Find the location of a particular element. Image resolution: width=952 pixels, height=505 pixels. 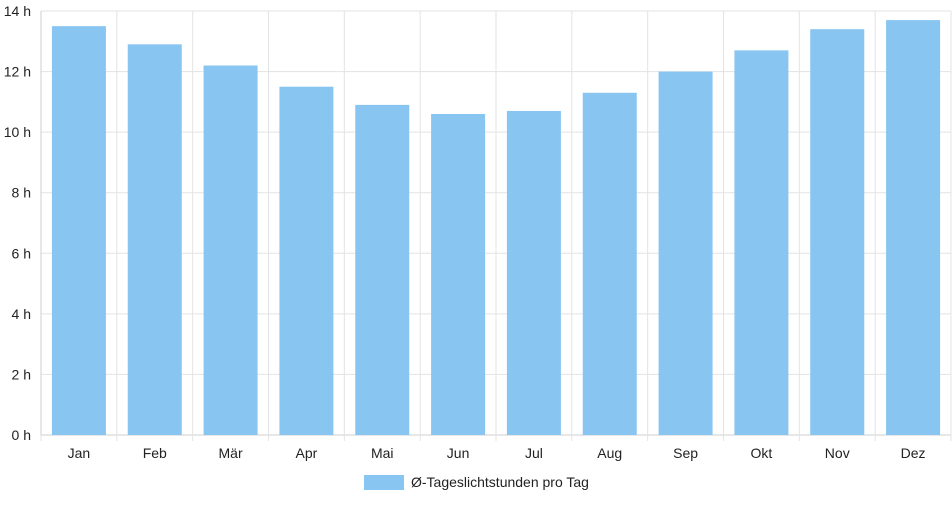

y-tick-label: 4 h is located at coordinates (21, 314).